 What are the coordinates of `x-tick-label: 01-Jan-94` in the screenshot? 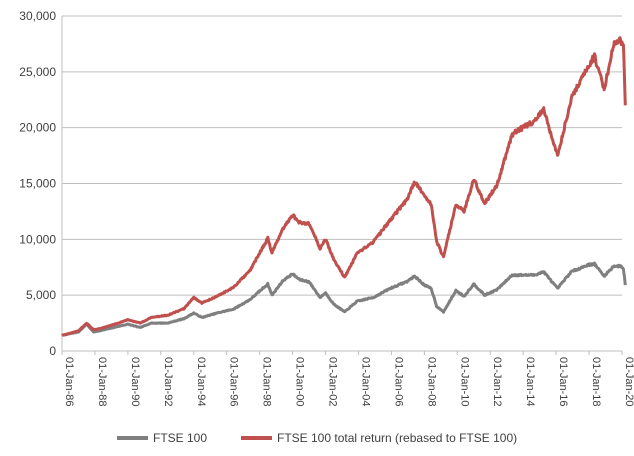 It's located at (201, 382).